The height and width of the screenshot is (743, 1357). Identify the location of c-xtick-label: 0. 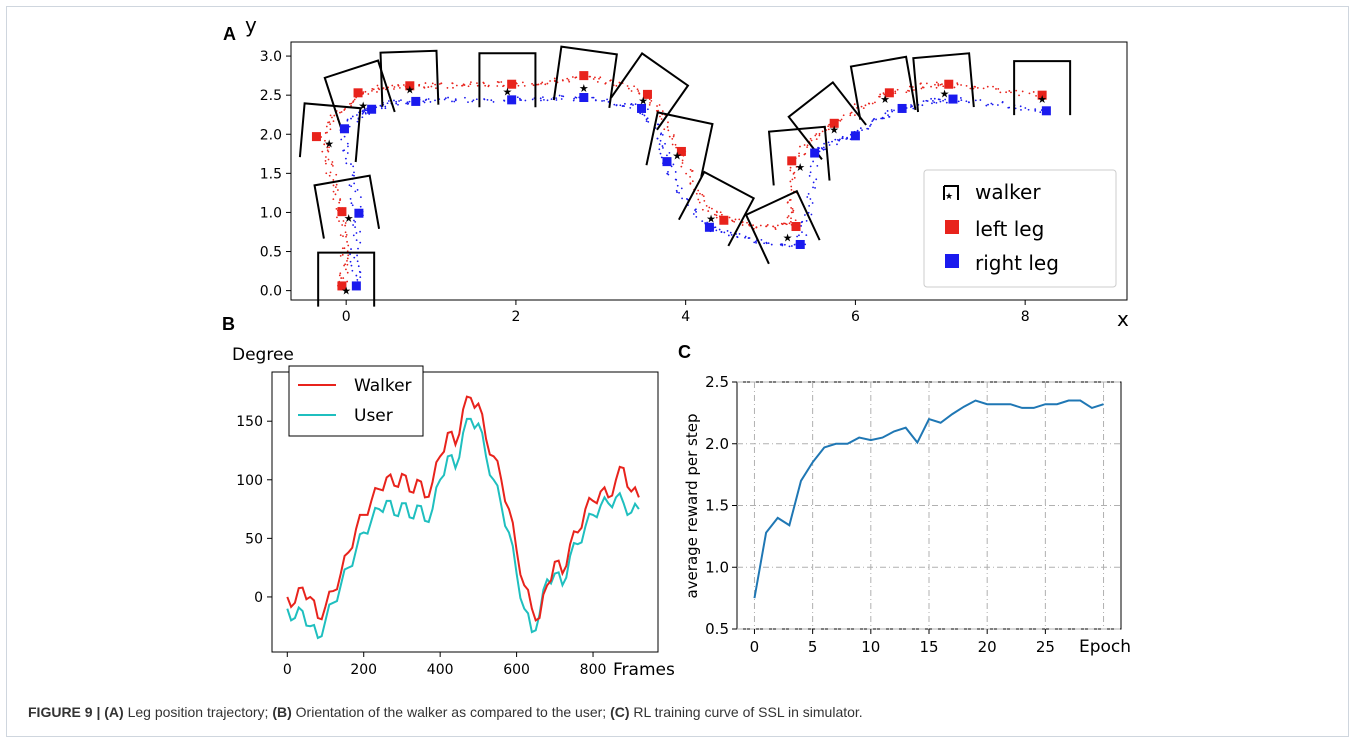
(755, 647).